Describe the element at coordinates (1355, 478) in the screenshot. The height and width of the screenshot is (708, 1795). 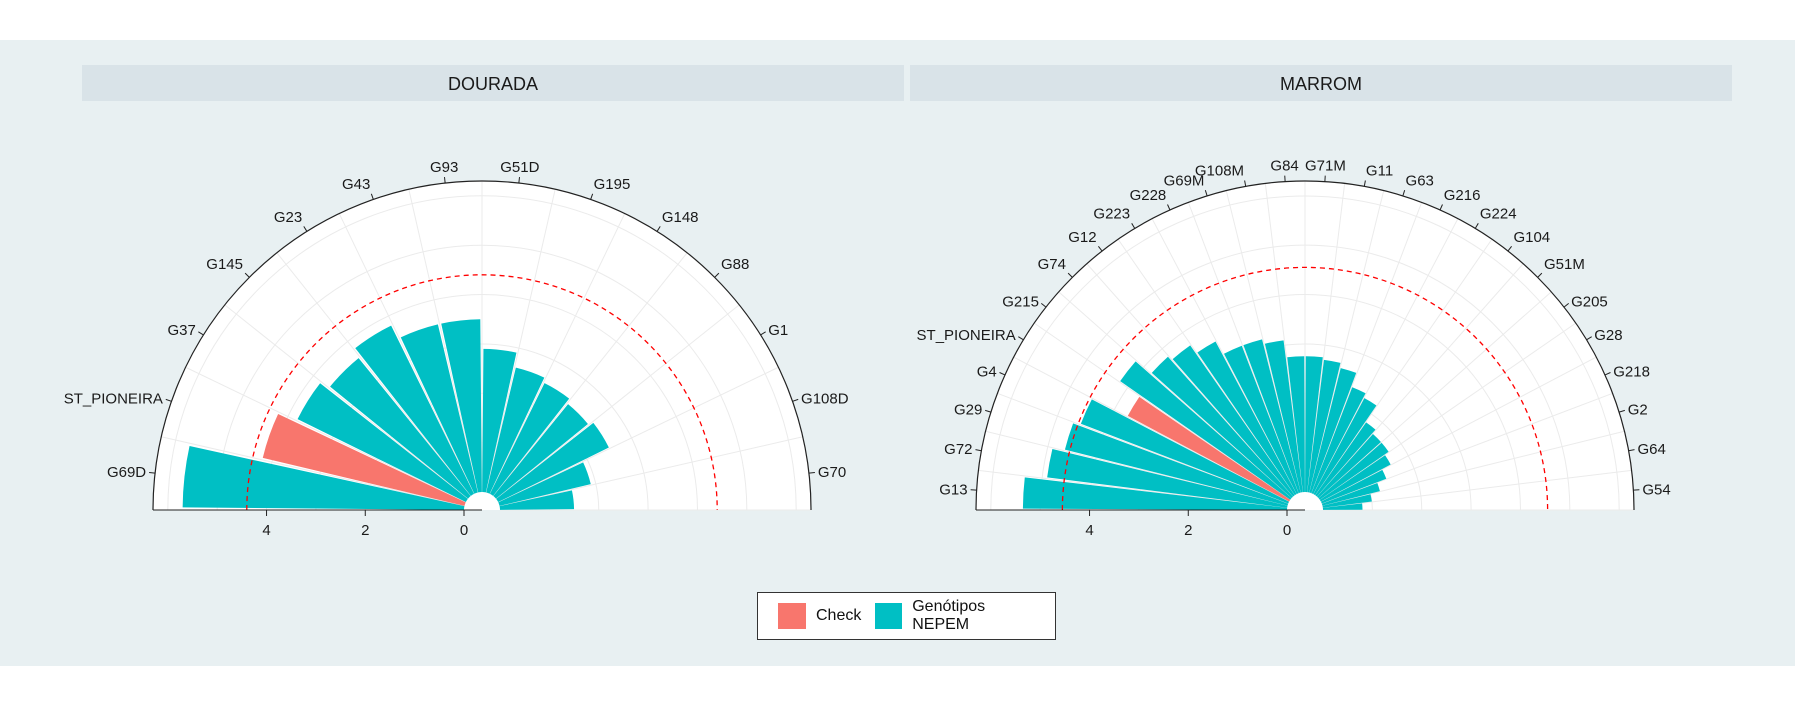
I see `bar-g28` at that location.